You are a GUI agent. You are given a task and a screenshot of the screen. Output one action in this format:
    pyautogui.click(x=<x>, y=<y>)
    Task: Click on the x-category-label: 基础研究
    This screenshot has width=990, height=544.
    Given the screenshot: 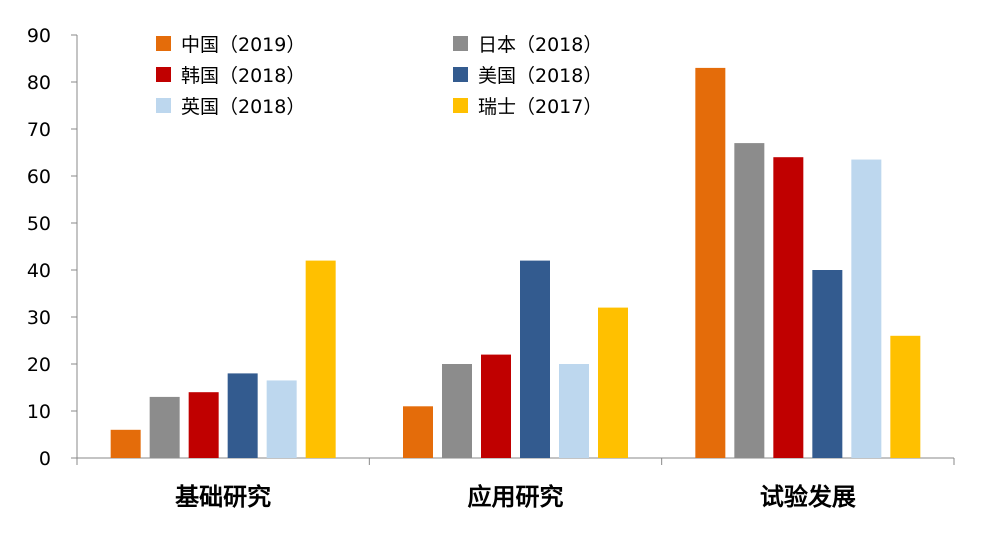 What is the action you would take?
    pyautogui.click(x=223, y=497)
    